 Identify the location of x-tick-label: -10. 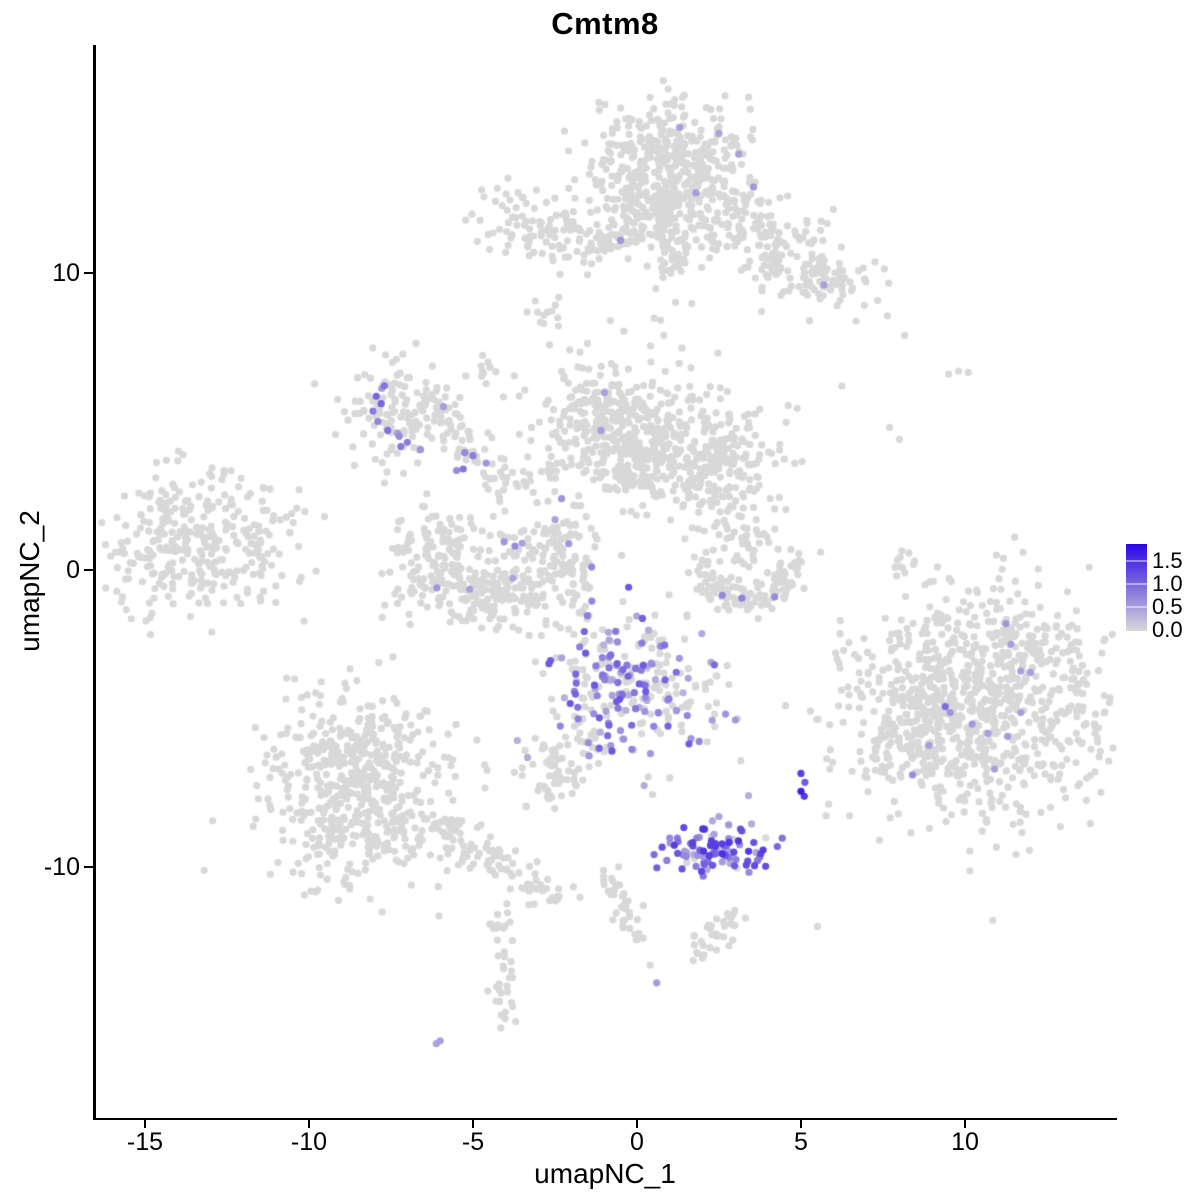
(309, 1142).